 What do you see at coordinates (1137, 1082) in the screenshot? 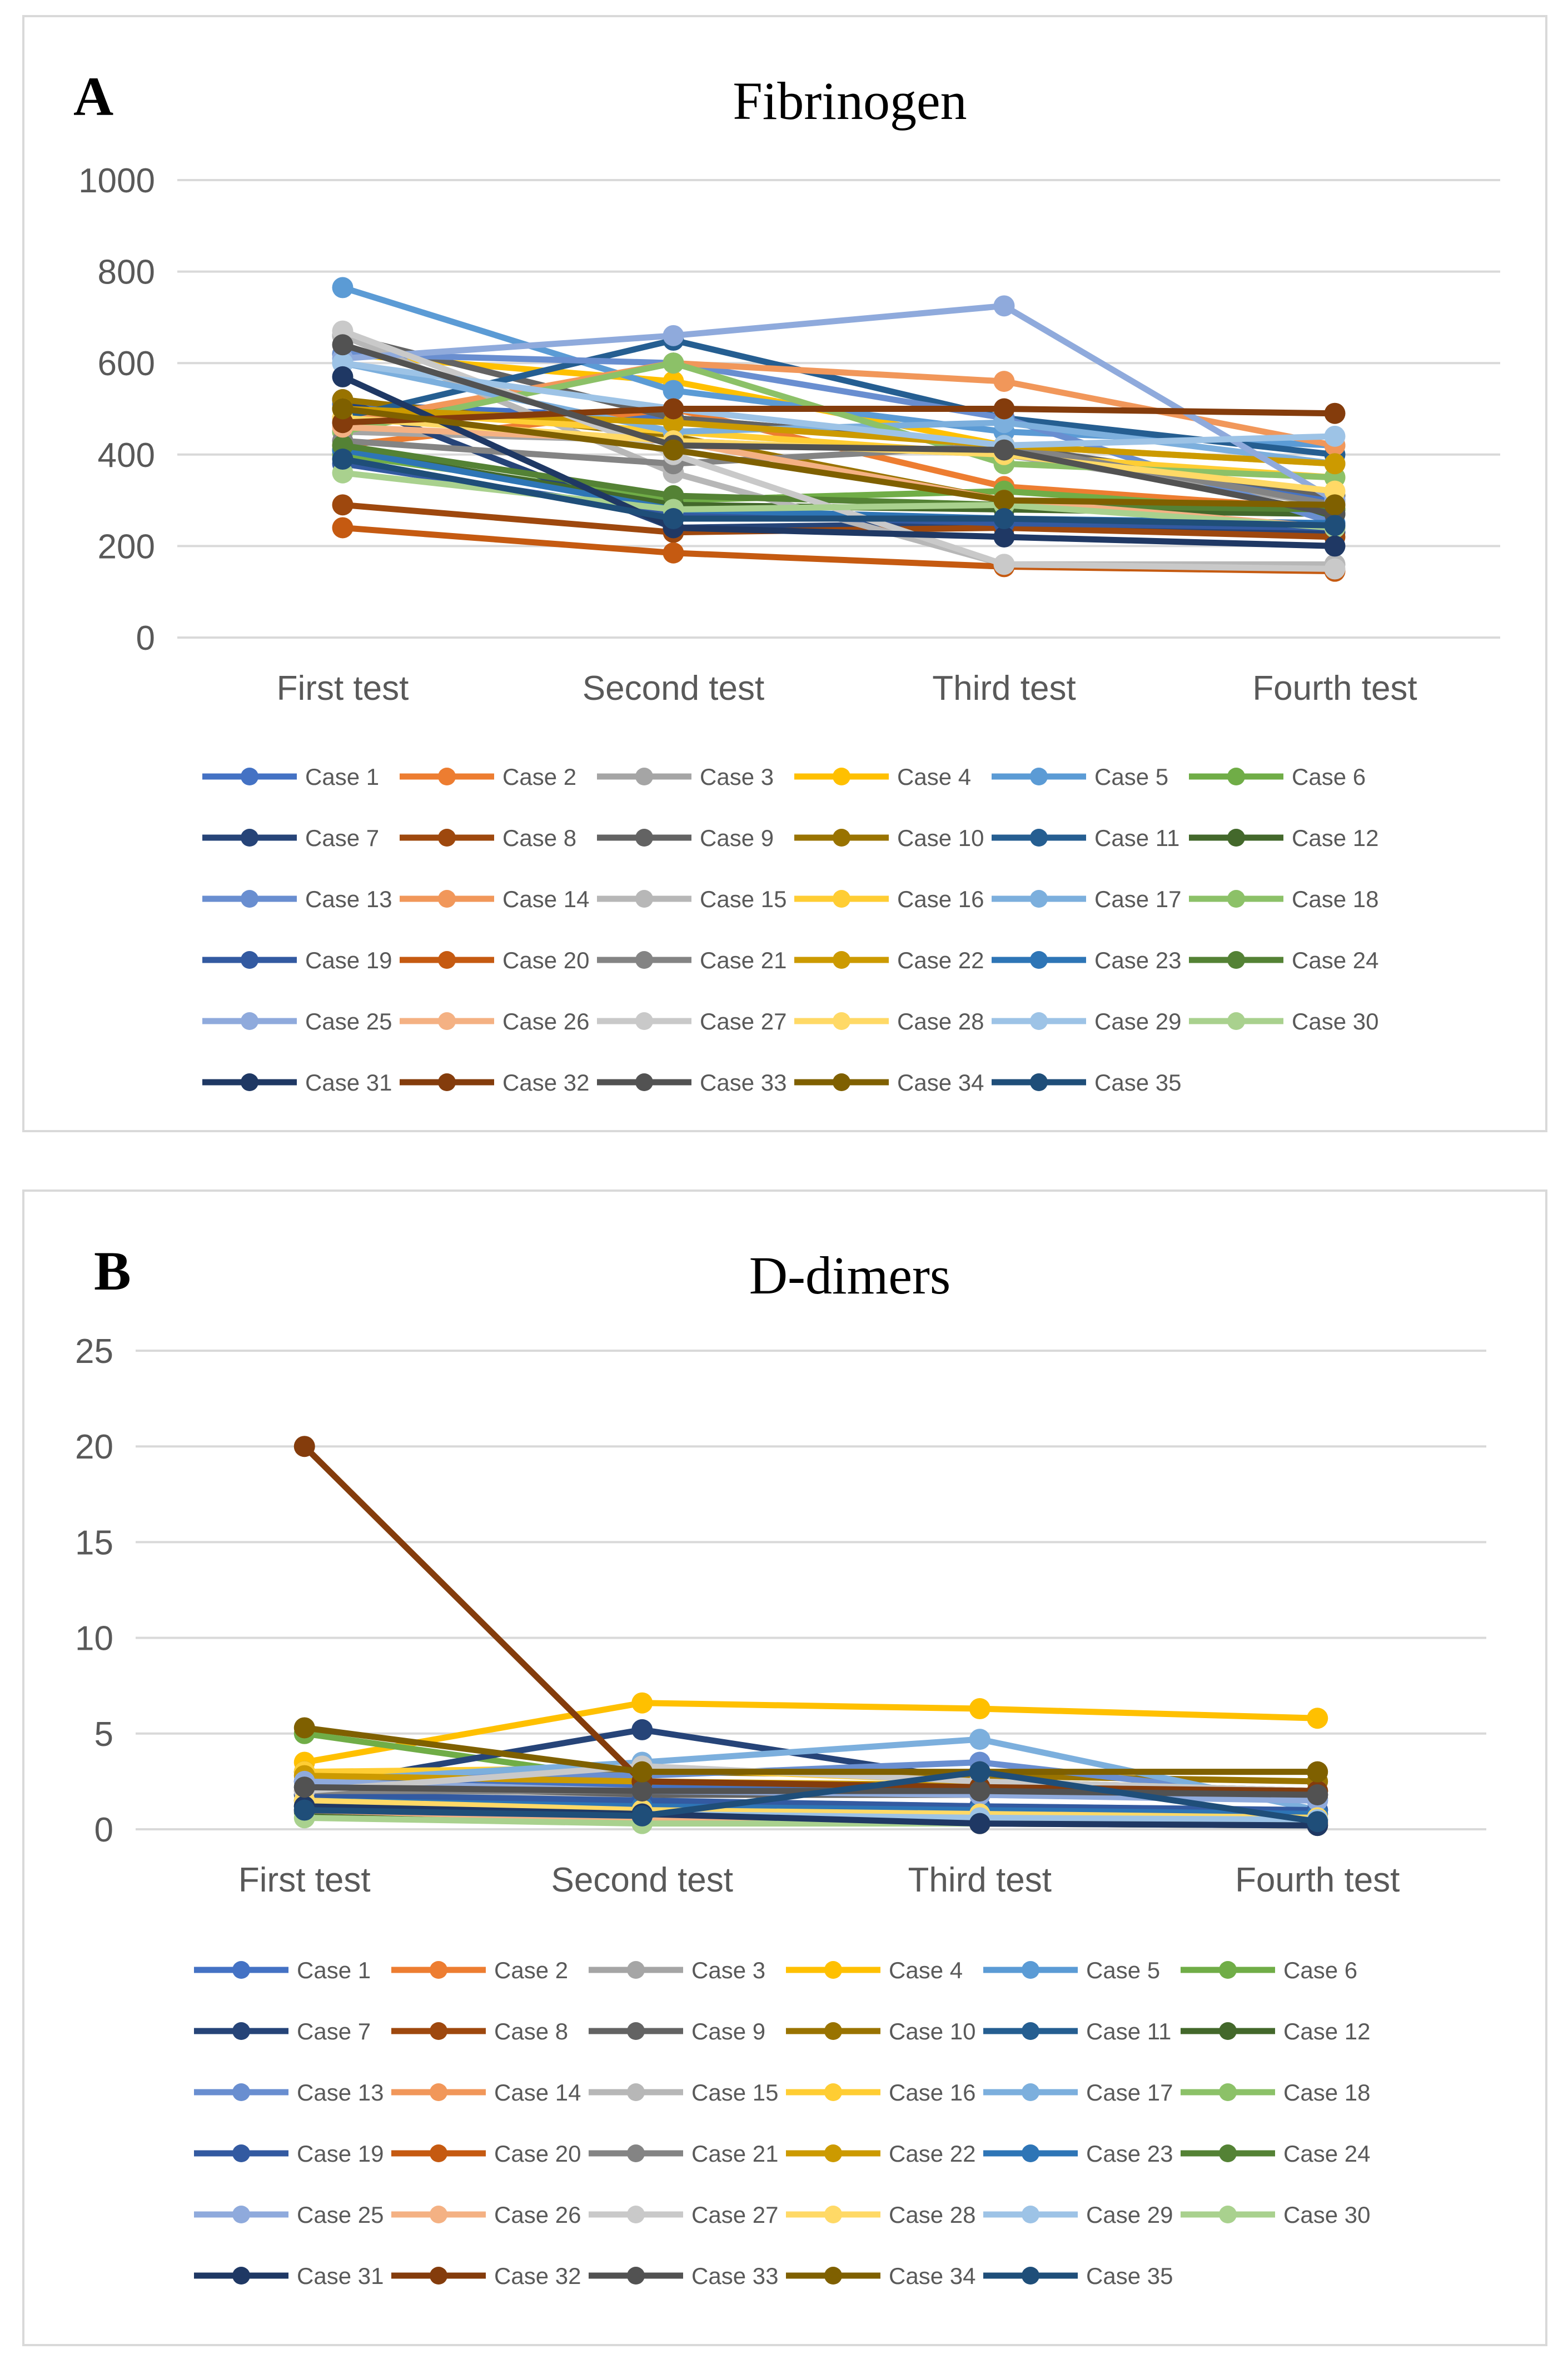
I see `fibrinogen-legend-label: Case 35` at bounding box center [1137, 1082].